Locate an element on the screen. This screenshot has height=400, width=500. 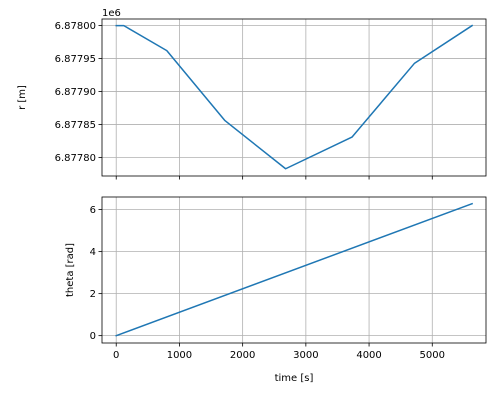
y-tick-label: 6.87795 is located at coordinates (75, 59).